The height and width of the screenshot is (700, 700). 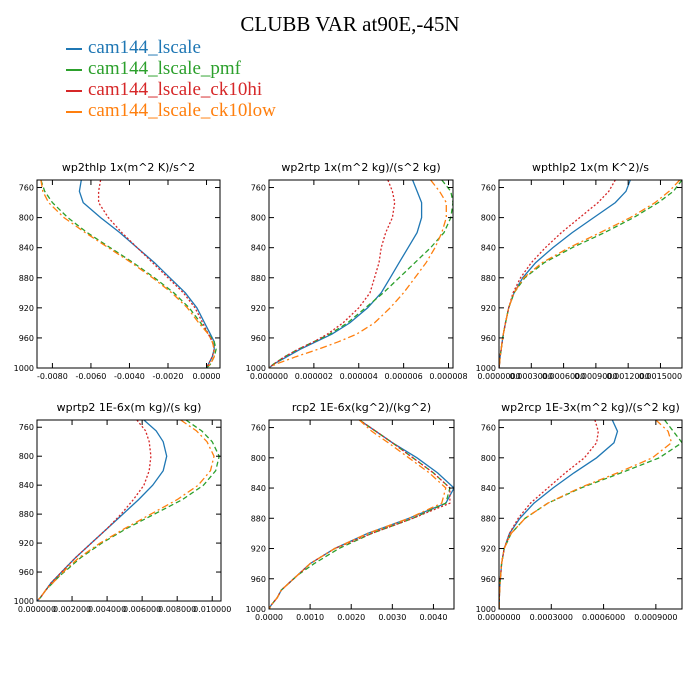 What do you see at coordinates (314, 376) in the screenshot?
I see `x-tick-label: 0.000002` at bounding box center [314, 376].